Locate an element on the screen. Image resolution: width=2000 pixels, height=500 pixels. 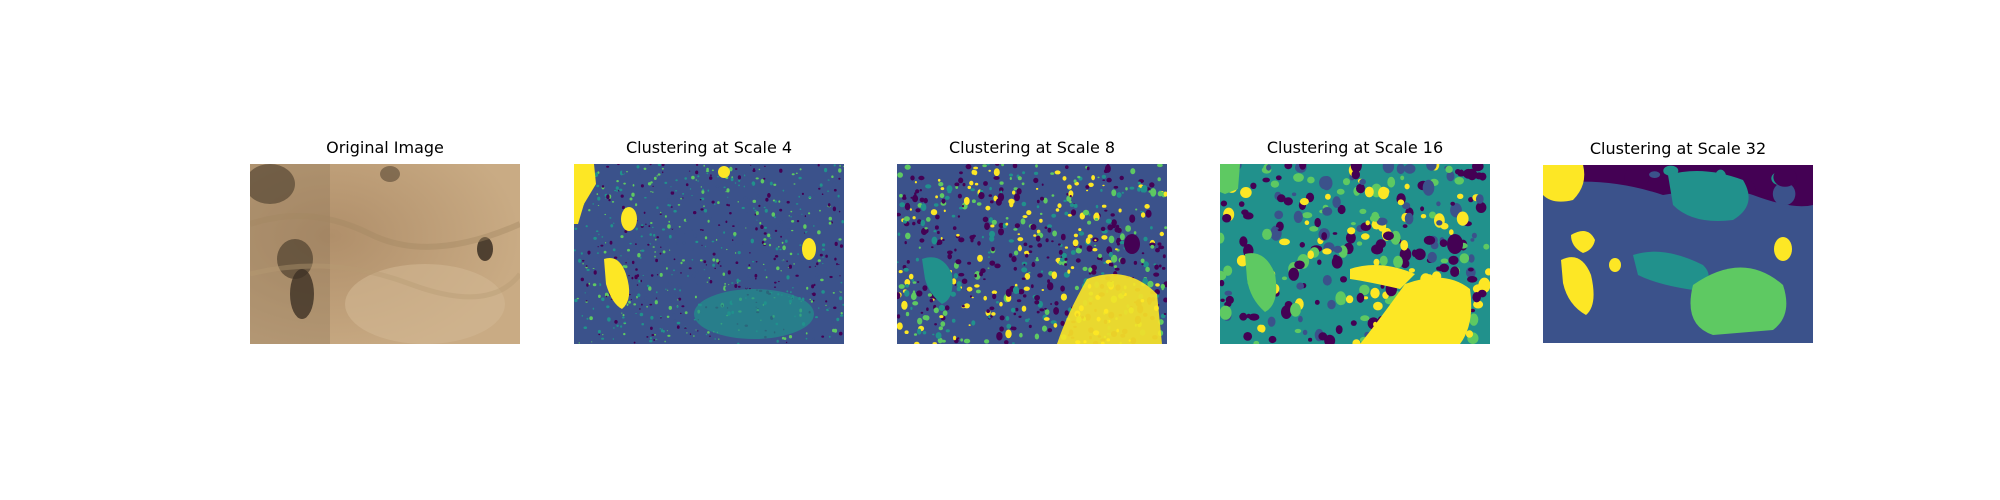
panel-original: Original Image is located at coordinates (385, 241).